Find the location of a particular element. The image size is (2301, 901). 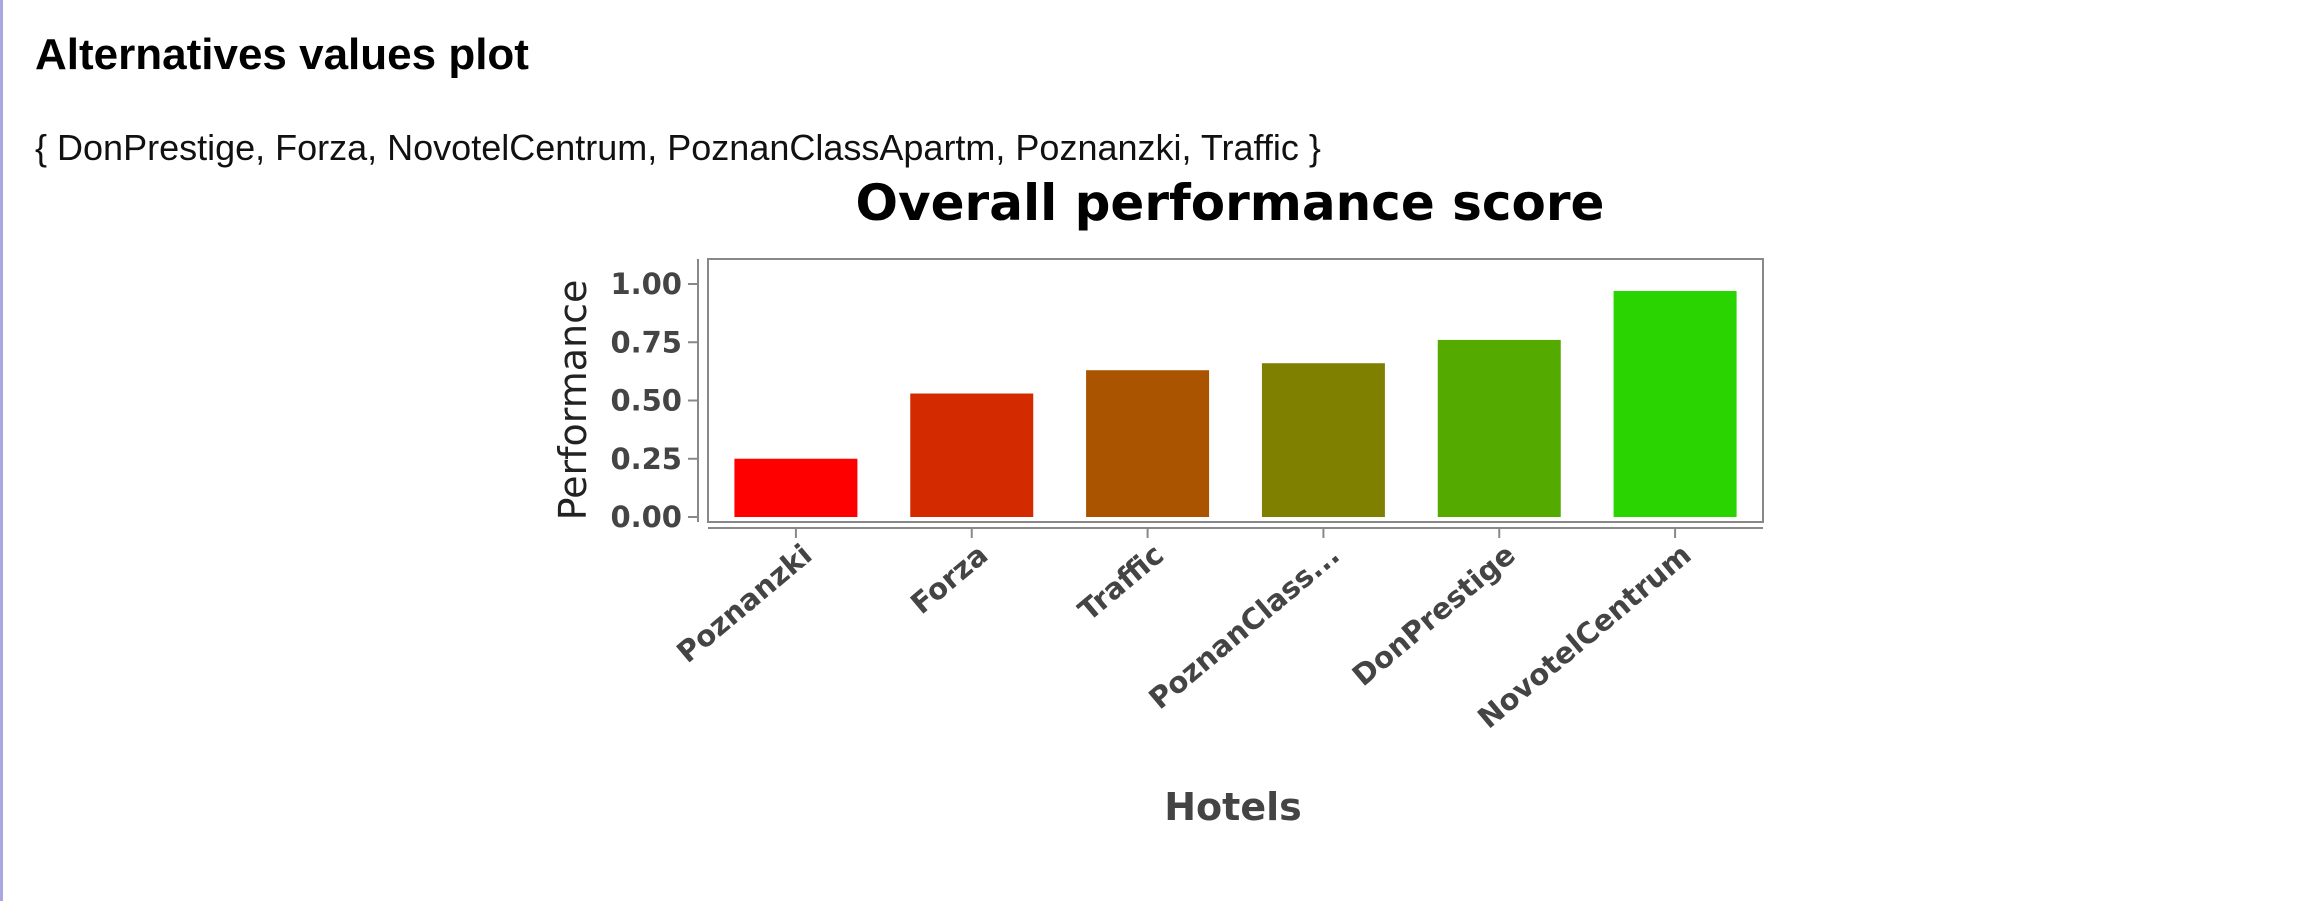

left-border is located at coordinates (1, 450).